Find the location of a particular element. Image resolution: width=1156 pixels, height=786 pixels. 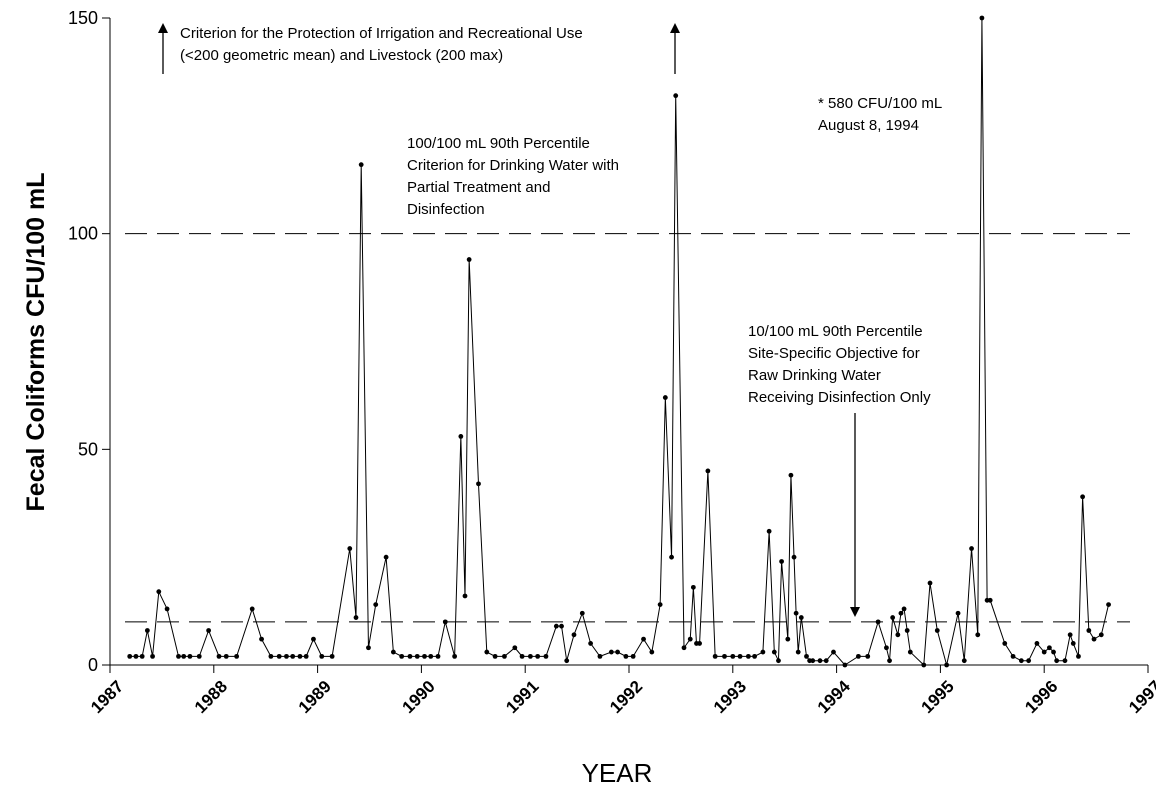

annotation: Partial Treatment and is located at coordinates (478, 187).